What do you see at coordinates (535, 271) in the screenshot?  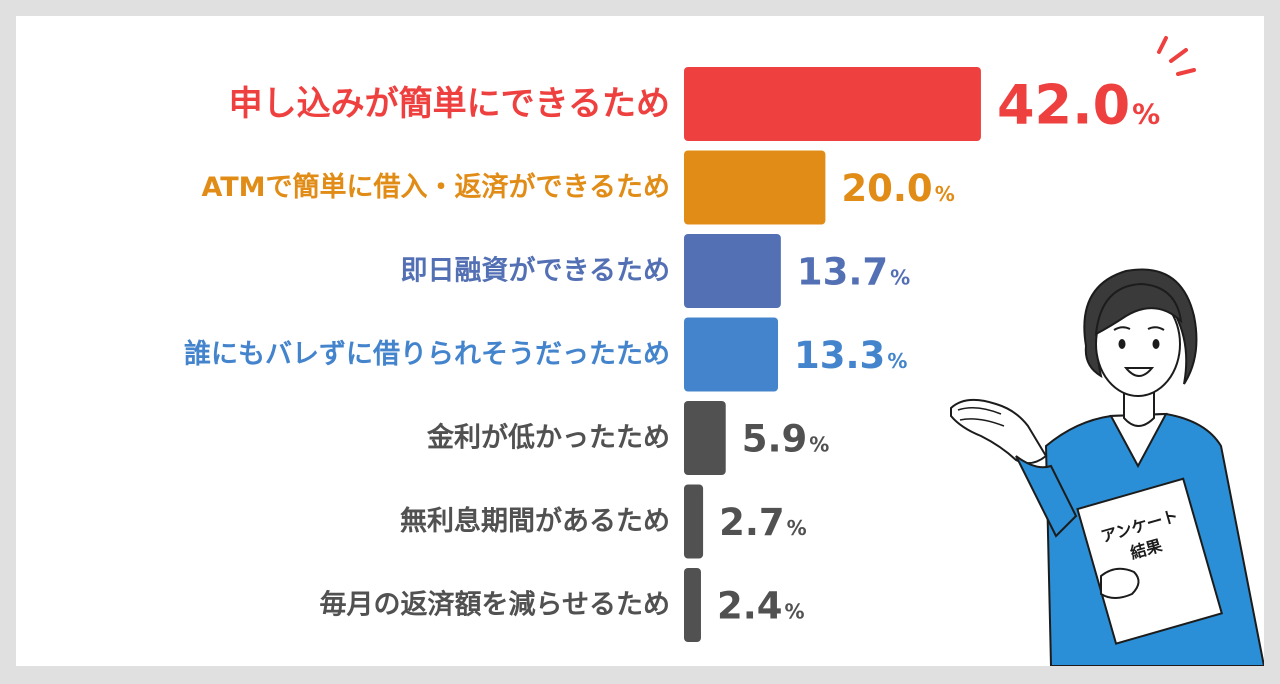 I see `category-label-3: 即日融資ができるため` at bounding box center [535, 271].